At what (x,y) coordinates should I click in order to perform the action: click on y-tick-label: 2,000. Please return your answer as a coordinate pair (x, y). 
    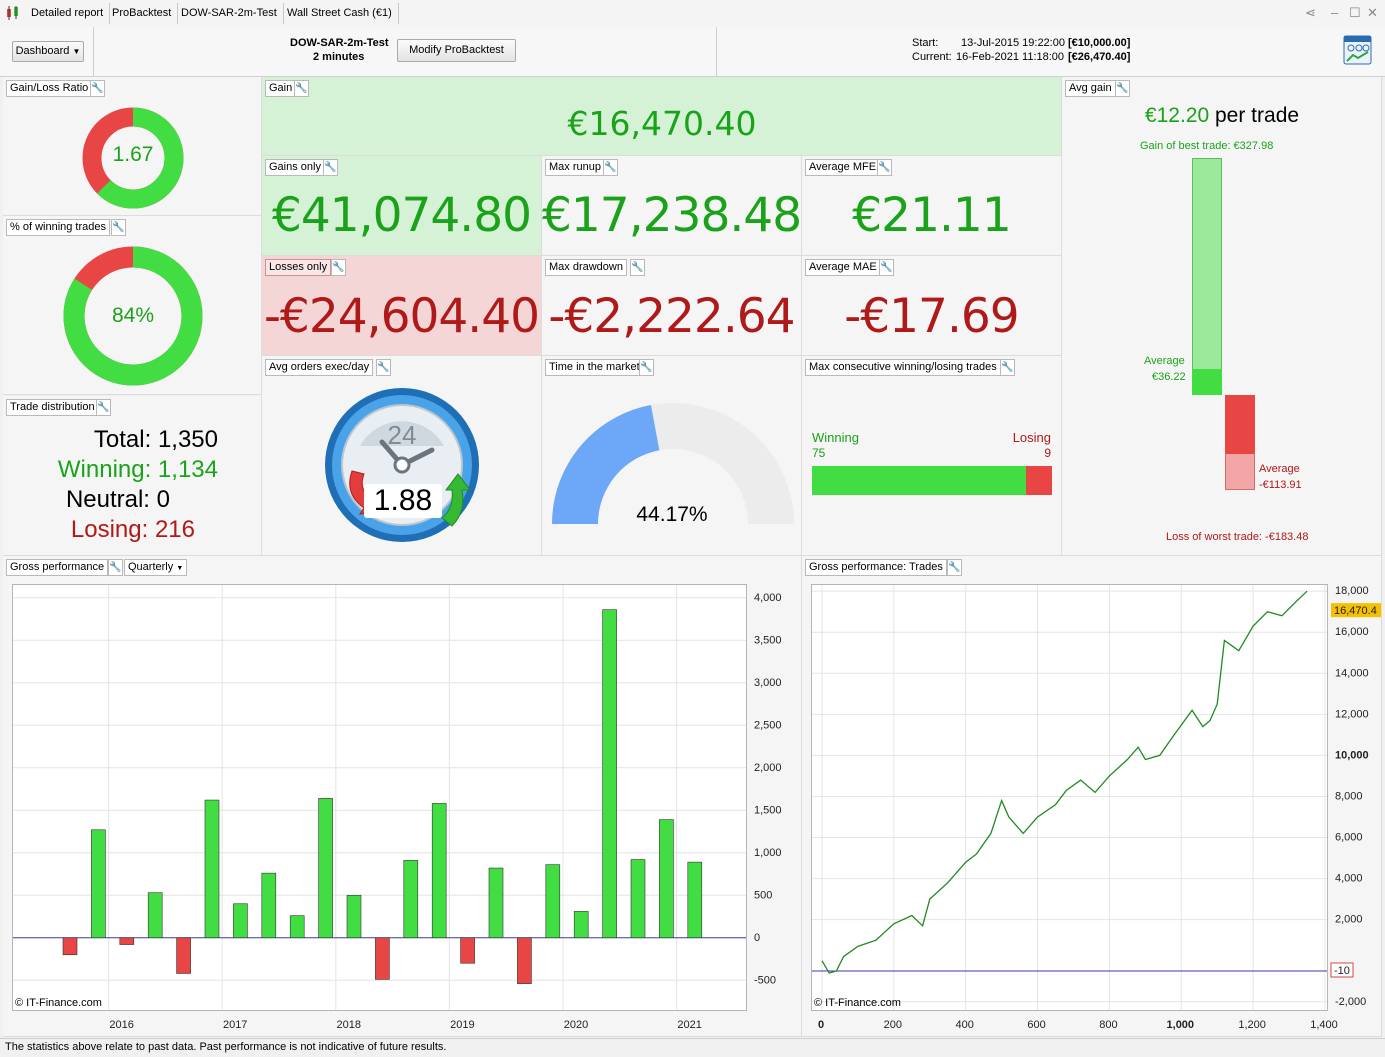
    Looking at the image, I should click on (768, 768).